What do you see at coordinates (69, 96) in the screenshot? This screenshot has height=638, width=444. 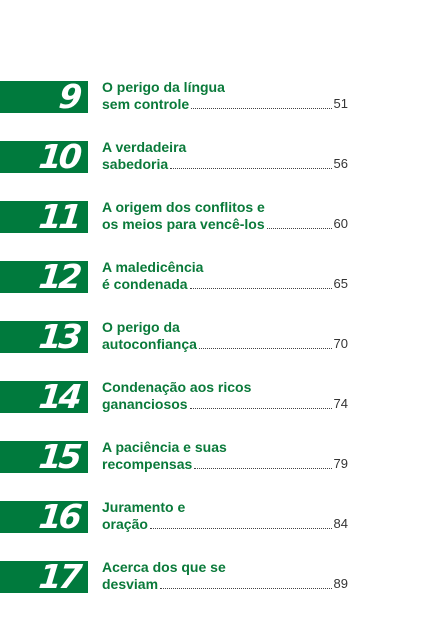 I see `chapter-number: 9` at bounding box center [69, 96].